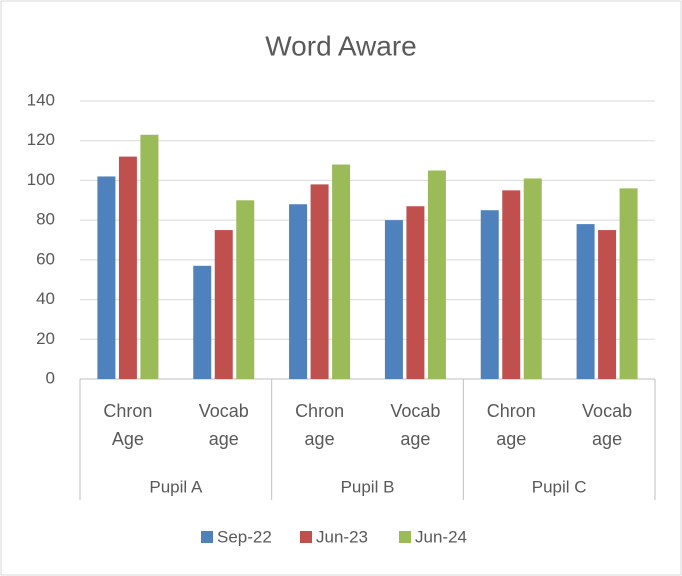 The image size is (682, 576). Describe the element at coordinates (50, 377) in the screenshot. I see `y-tick-label: 0` at that location.